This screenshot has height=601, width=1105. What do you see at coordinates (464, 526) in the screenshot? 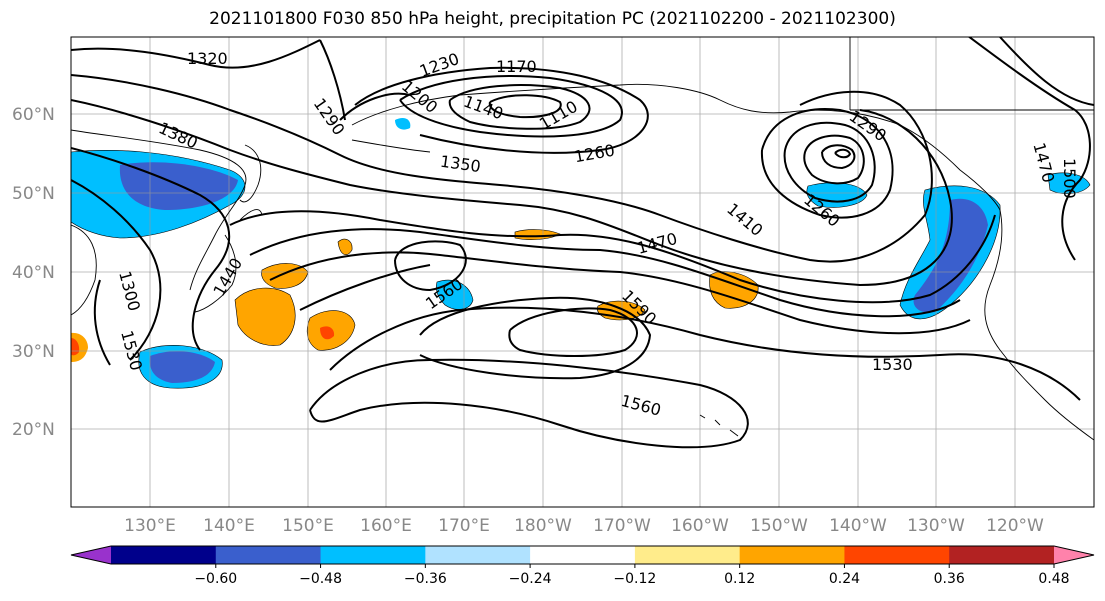
I see `lon-label: 170°E` at bounding box center [464, 526].